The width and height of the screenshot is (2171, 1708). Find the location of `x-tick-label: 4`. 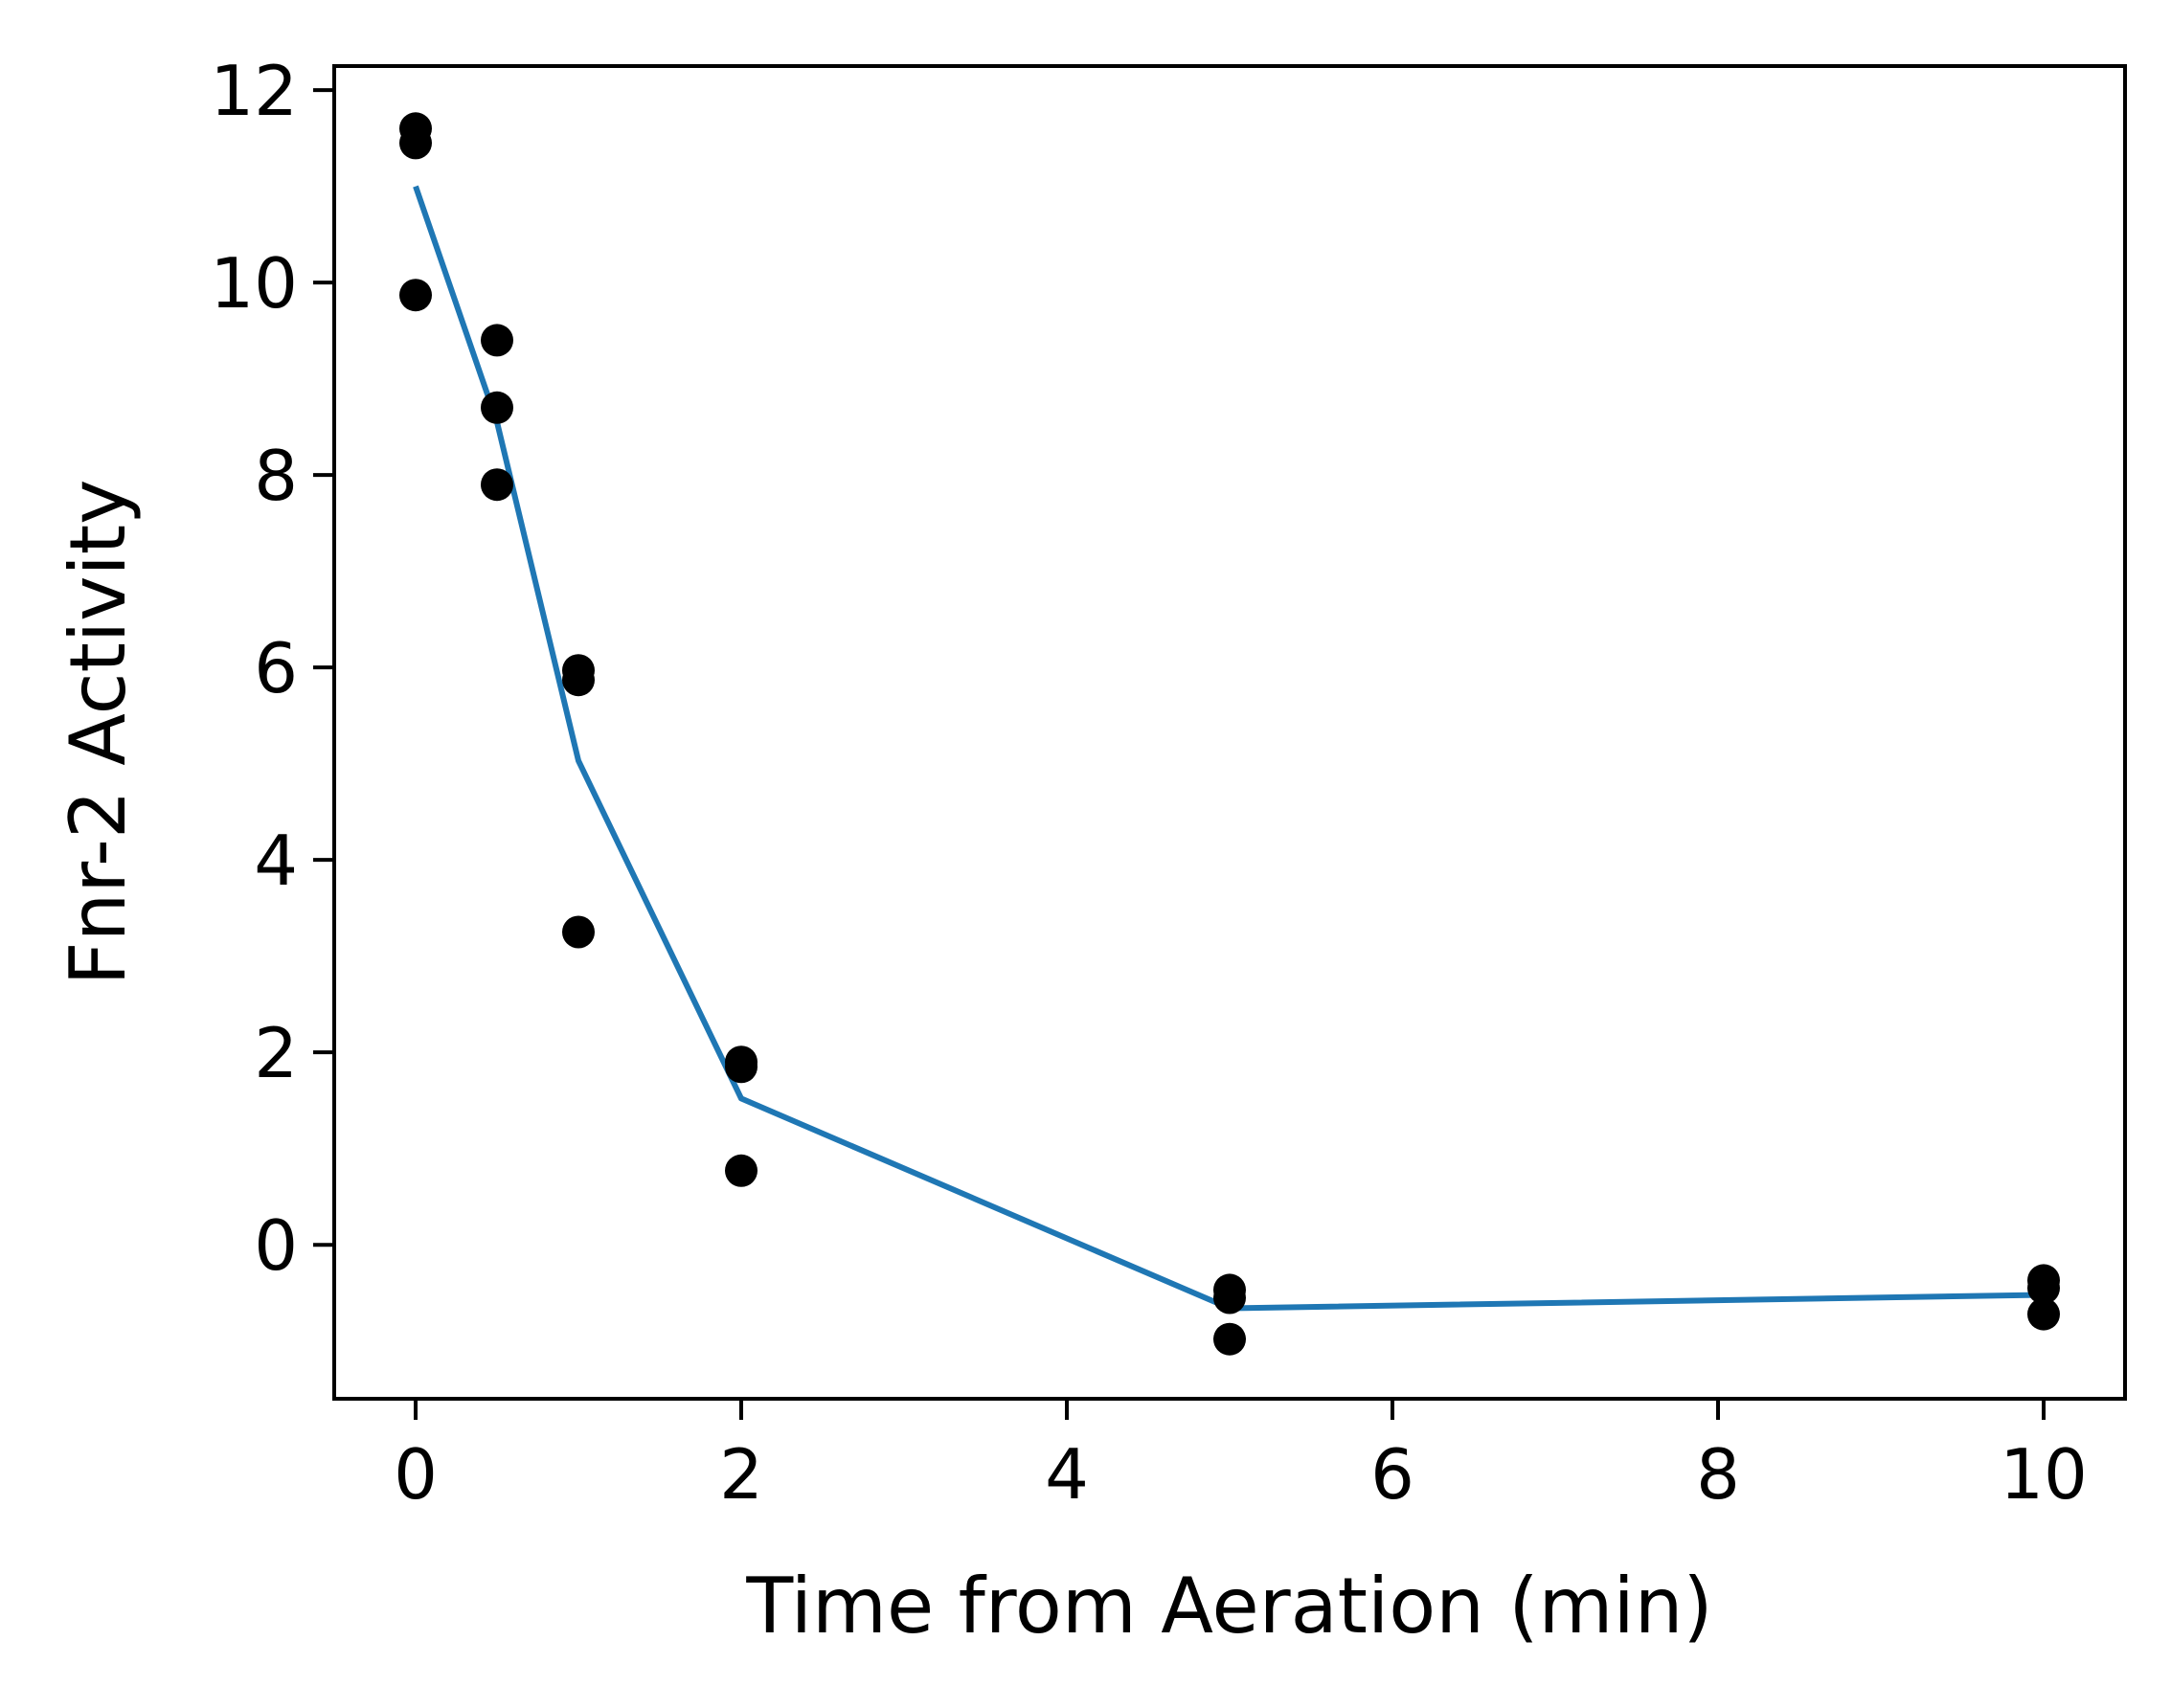

x-tick-label: 4 is located at coordinates (1067, 1474).